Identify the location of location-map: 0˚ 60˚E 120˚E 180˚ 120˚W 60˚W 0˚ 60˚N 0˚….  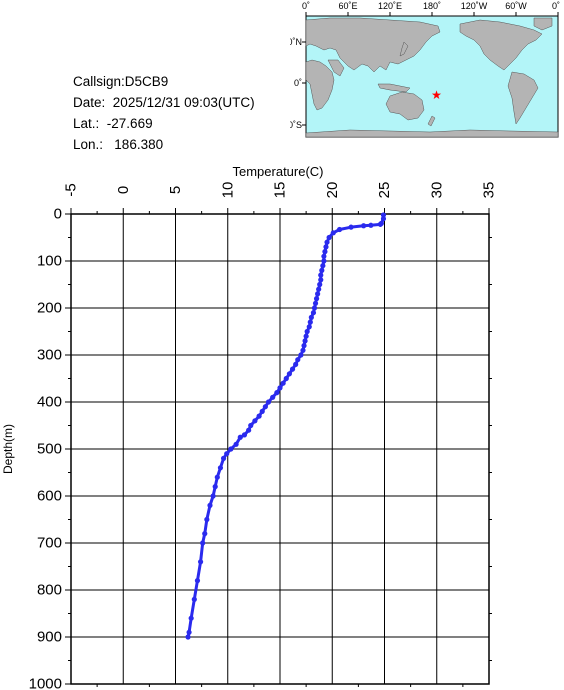
(425, 69).